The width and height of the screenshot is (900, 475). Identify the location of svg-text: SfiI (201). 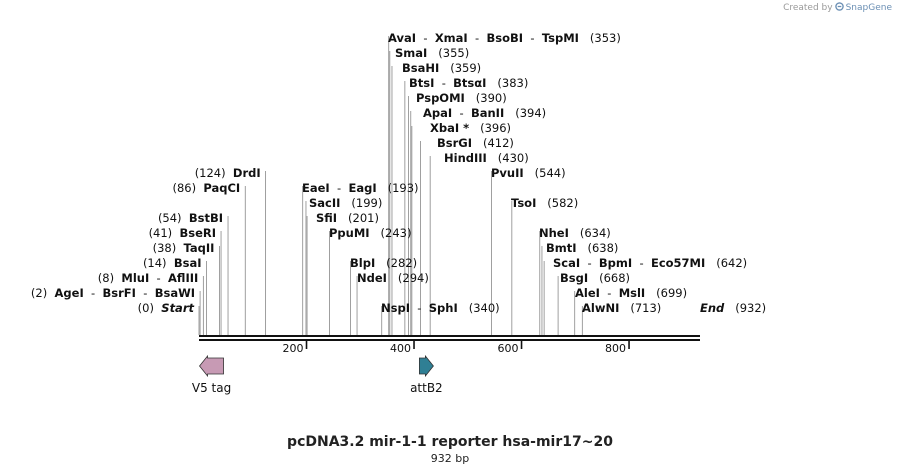
(347, 218).